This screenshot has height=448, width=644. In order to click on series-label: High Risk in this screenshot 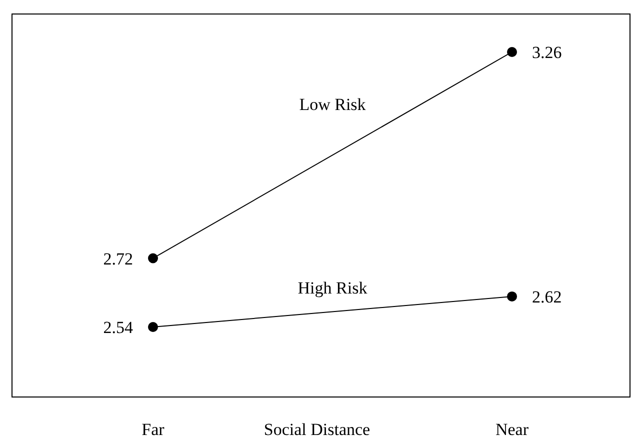, I will do `click(333, 288)`.